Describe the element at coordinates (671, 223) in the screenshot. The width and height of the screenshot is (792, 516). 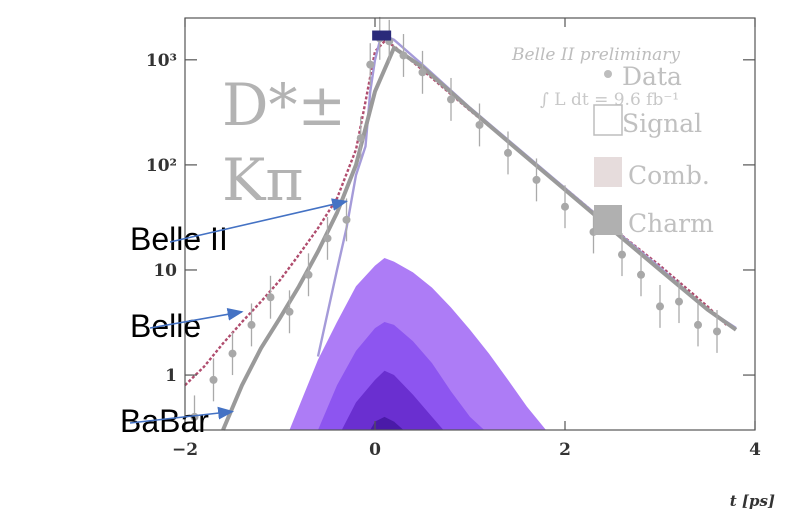
I see `legend-charm-label: Charm` at that location.